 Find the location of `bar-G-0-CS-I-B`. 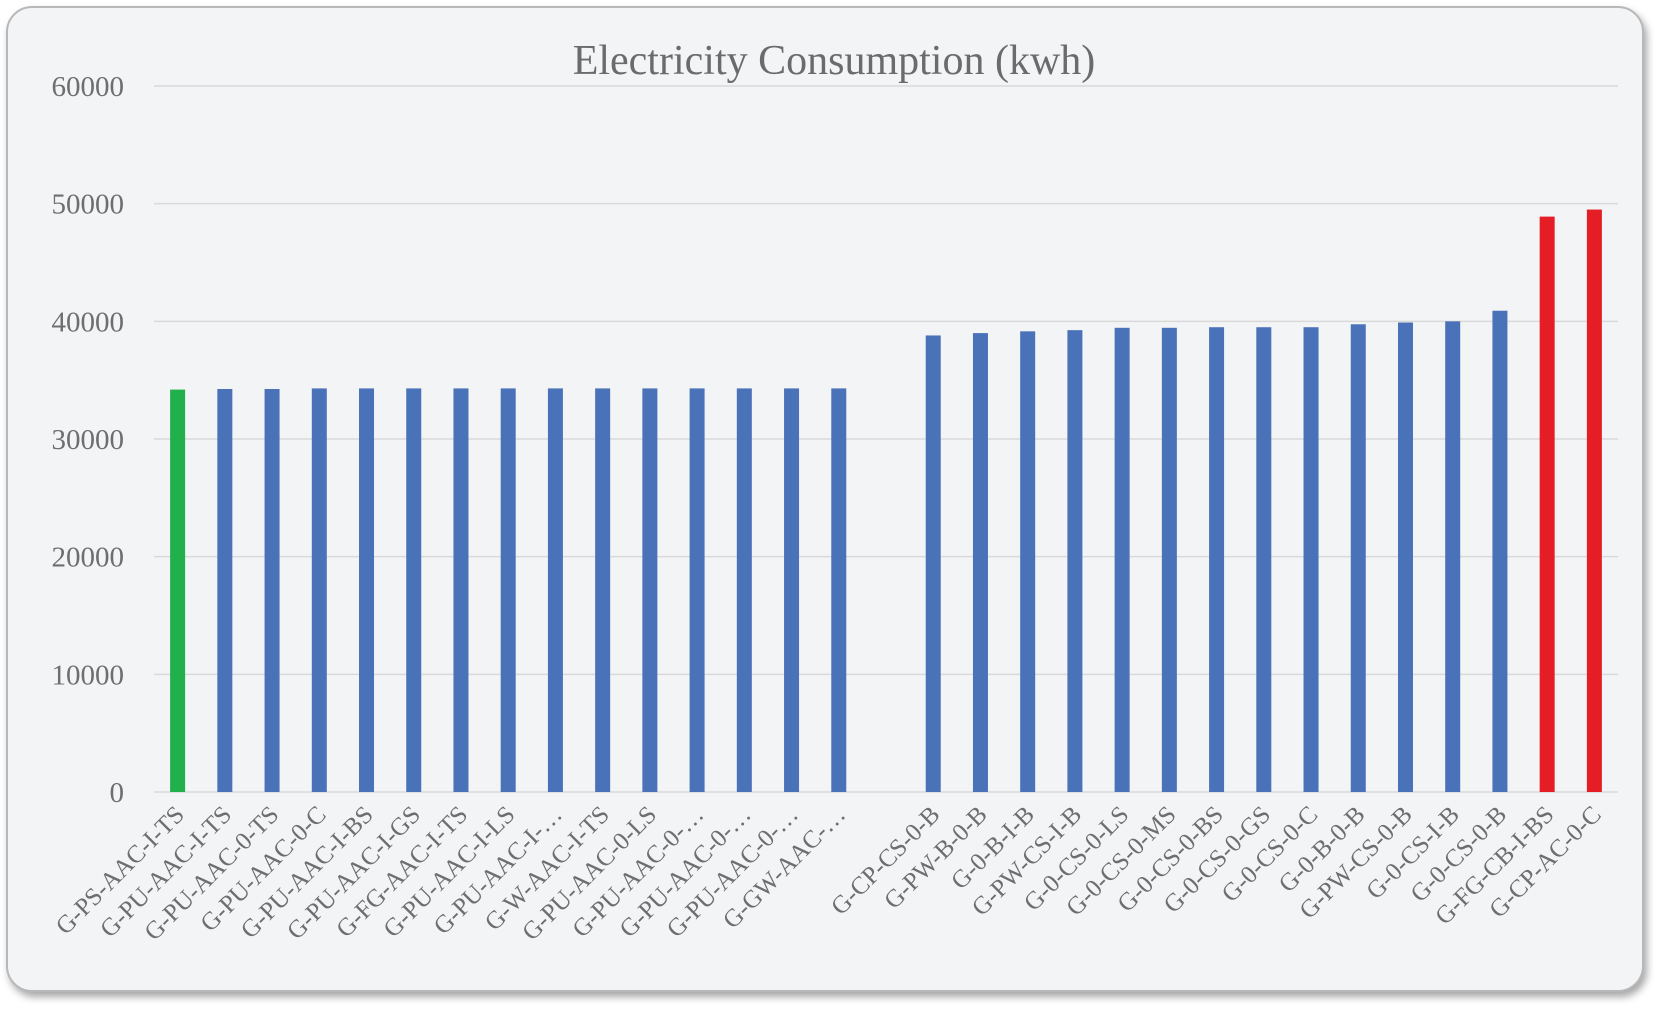

bar-G-0-CS-I-B is located at coordinates (1453, 556).